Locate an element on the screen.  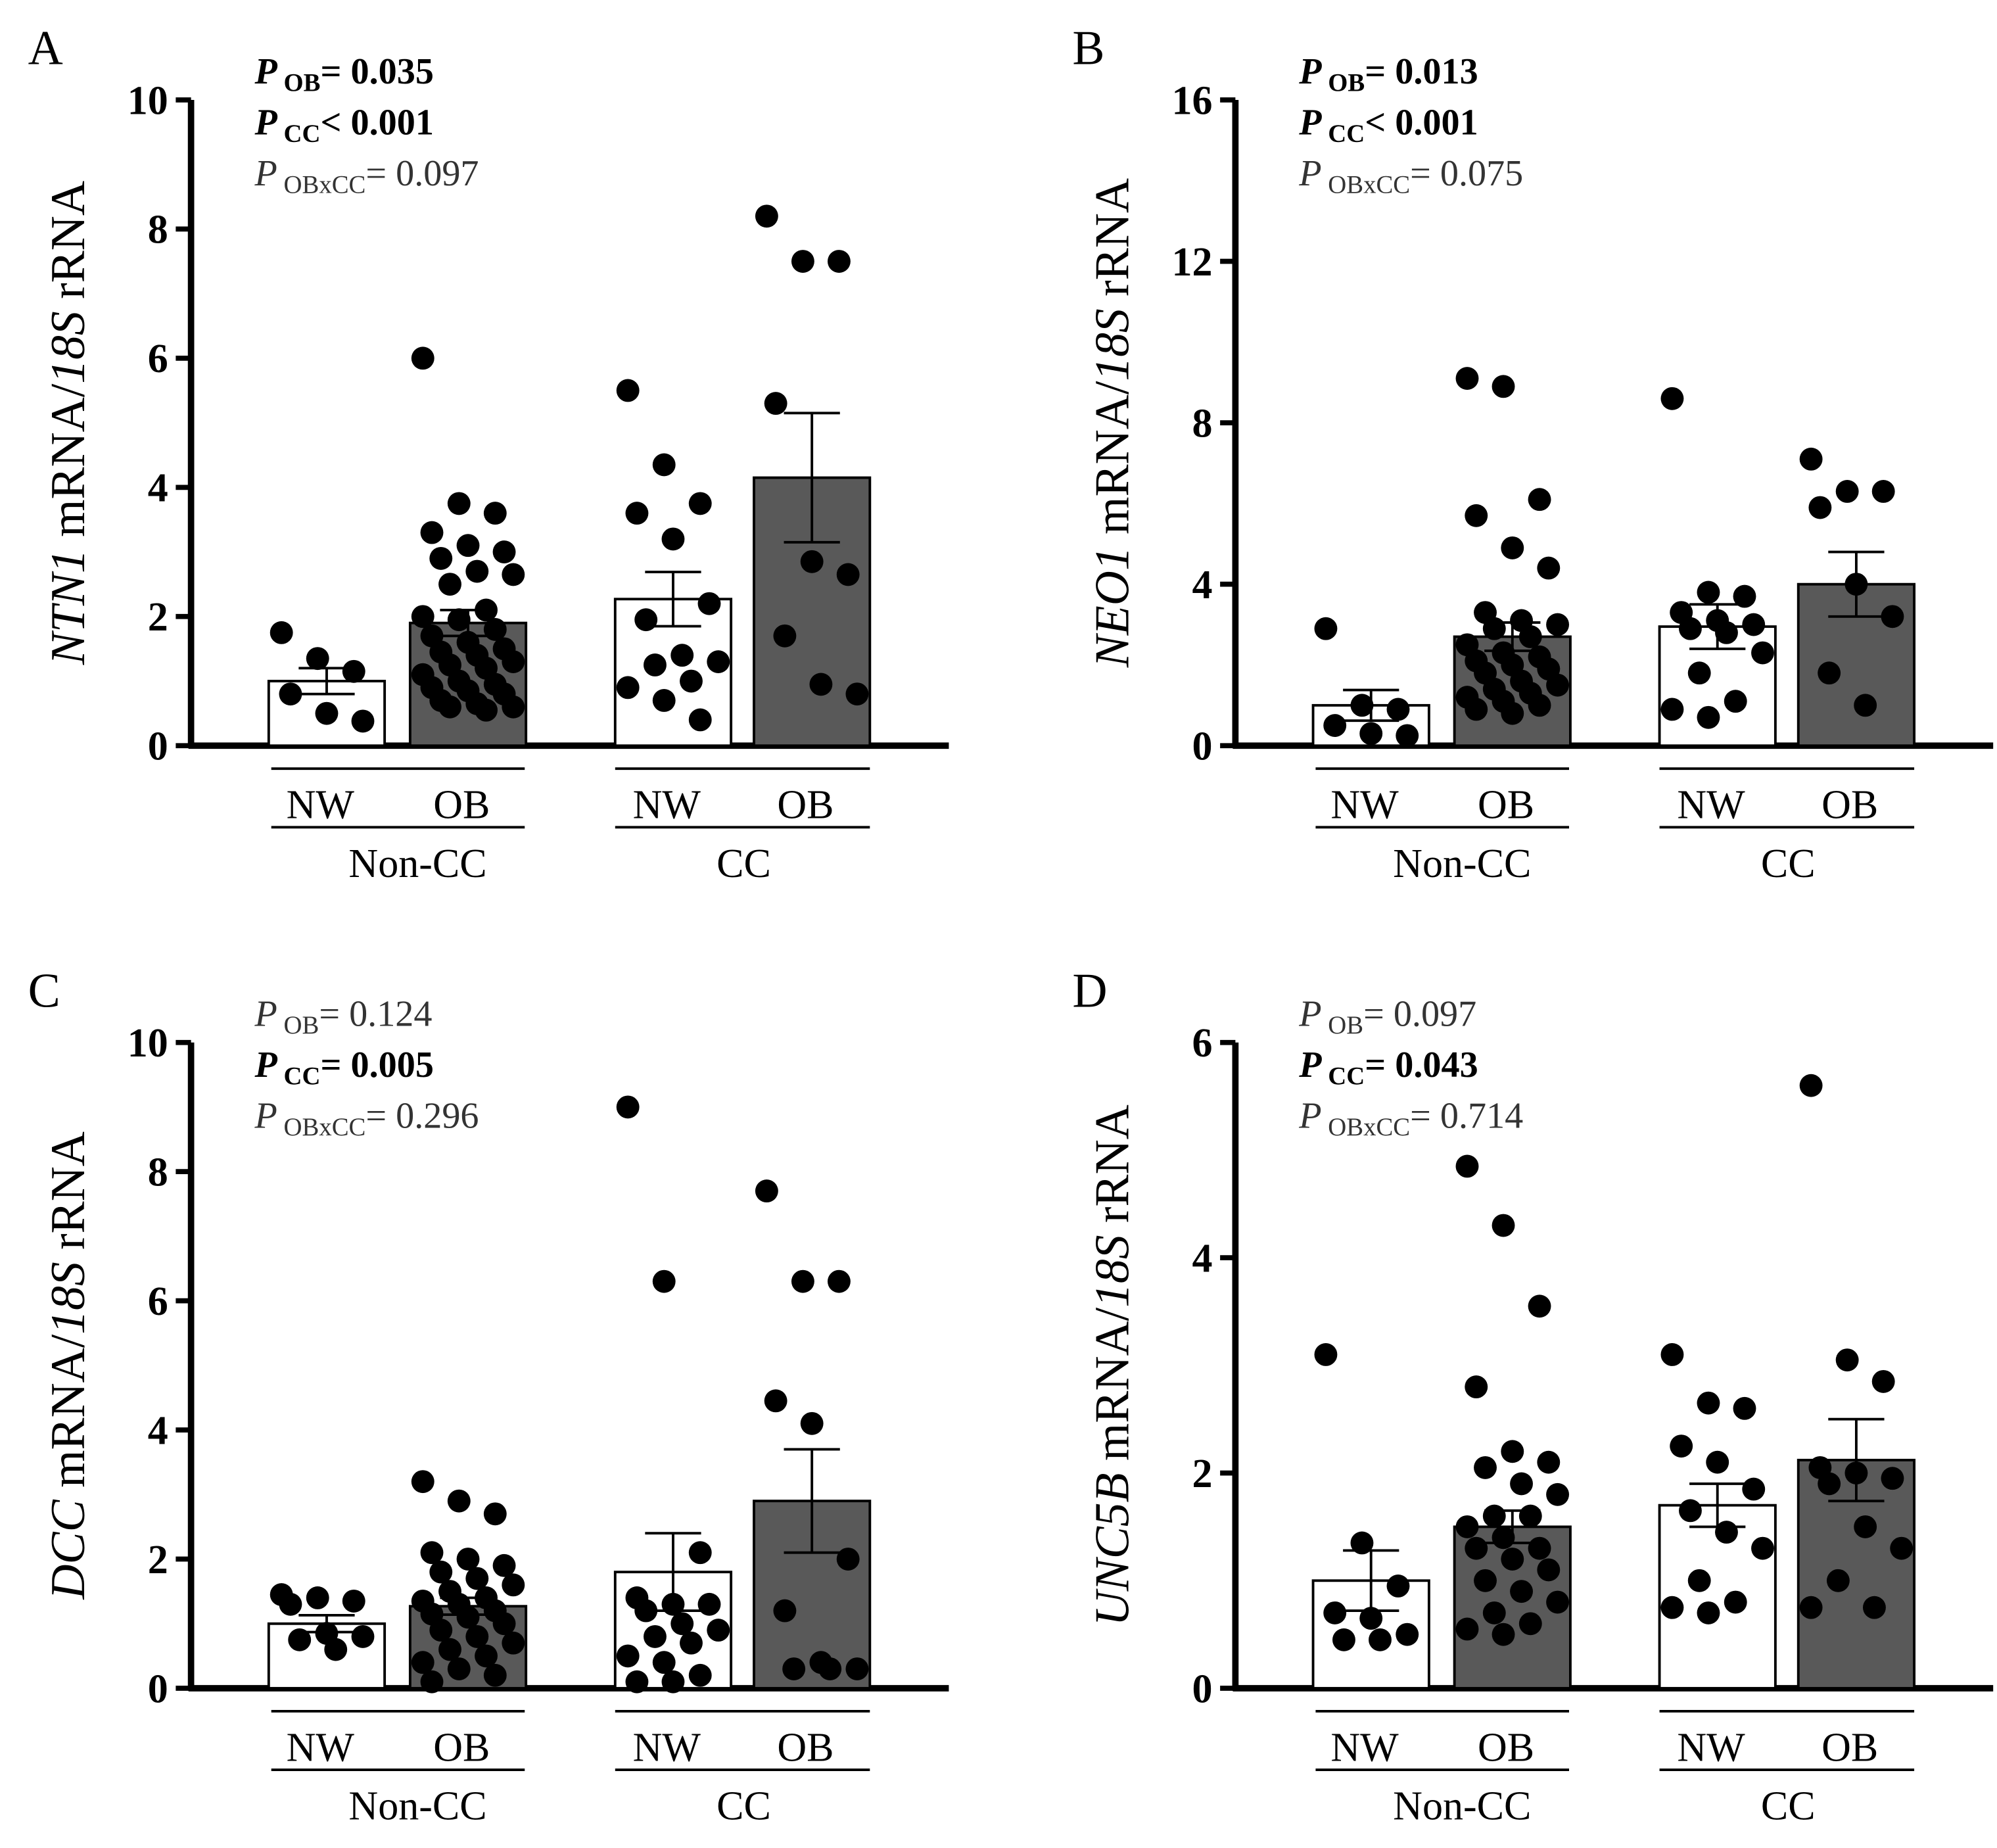
p-value-obxcc: P OBxCC= 0.097 is located at coordinates (366, 176).